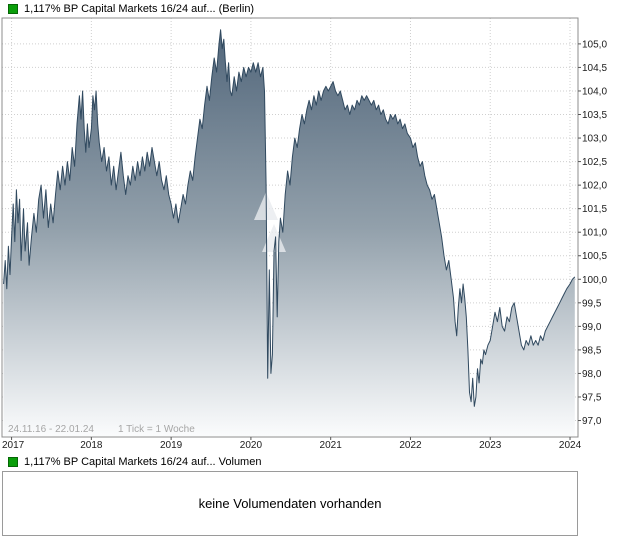  Describe the element at coordinates (171, 445) in the screenshot. I see `svg-text: 2019` at that location.